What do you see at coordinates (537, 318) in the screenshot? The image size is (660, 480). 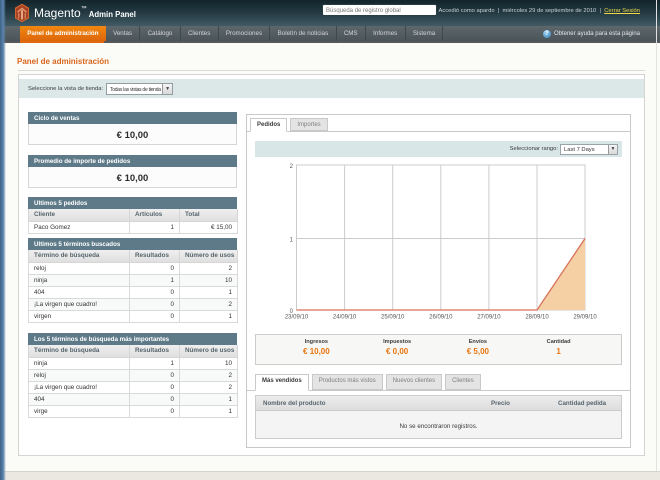 I see `svg-text: 28/09/10` at bounding box center [537, 318].